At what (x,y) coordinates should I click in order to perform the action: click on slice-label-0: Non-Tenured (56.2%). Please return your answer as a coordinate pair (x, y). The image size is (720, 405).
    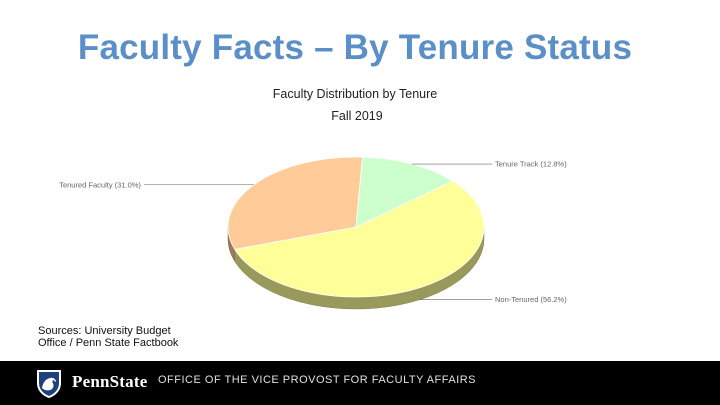
    Looking at the image, I should click on (531, 299).